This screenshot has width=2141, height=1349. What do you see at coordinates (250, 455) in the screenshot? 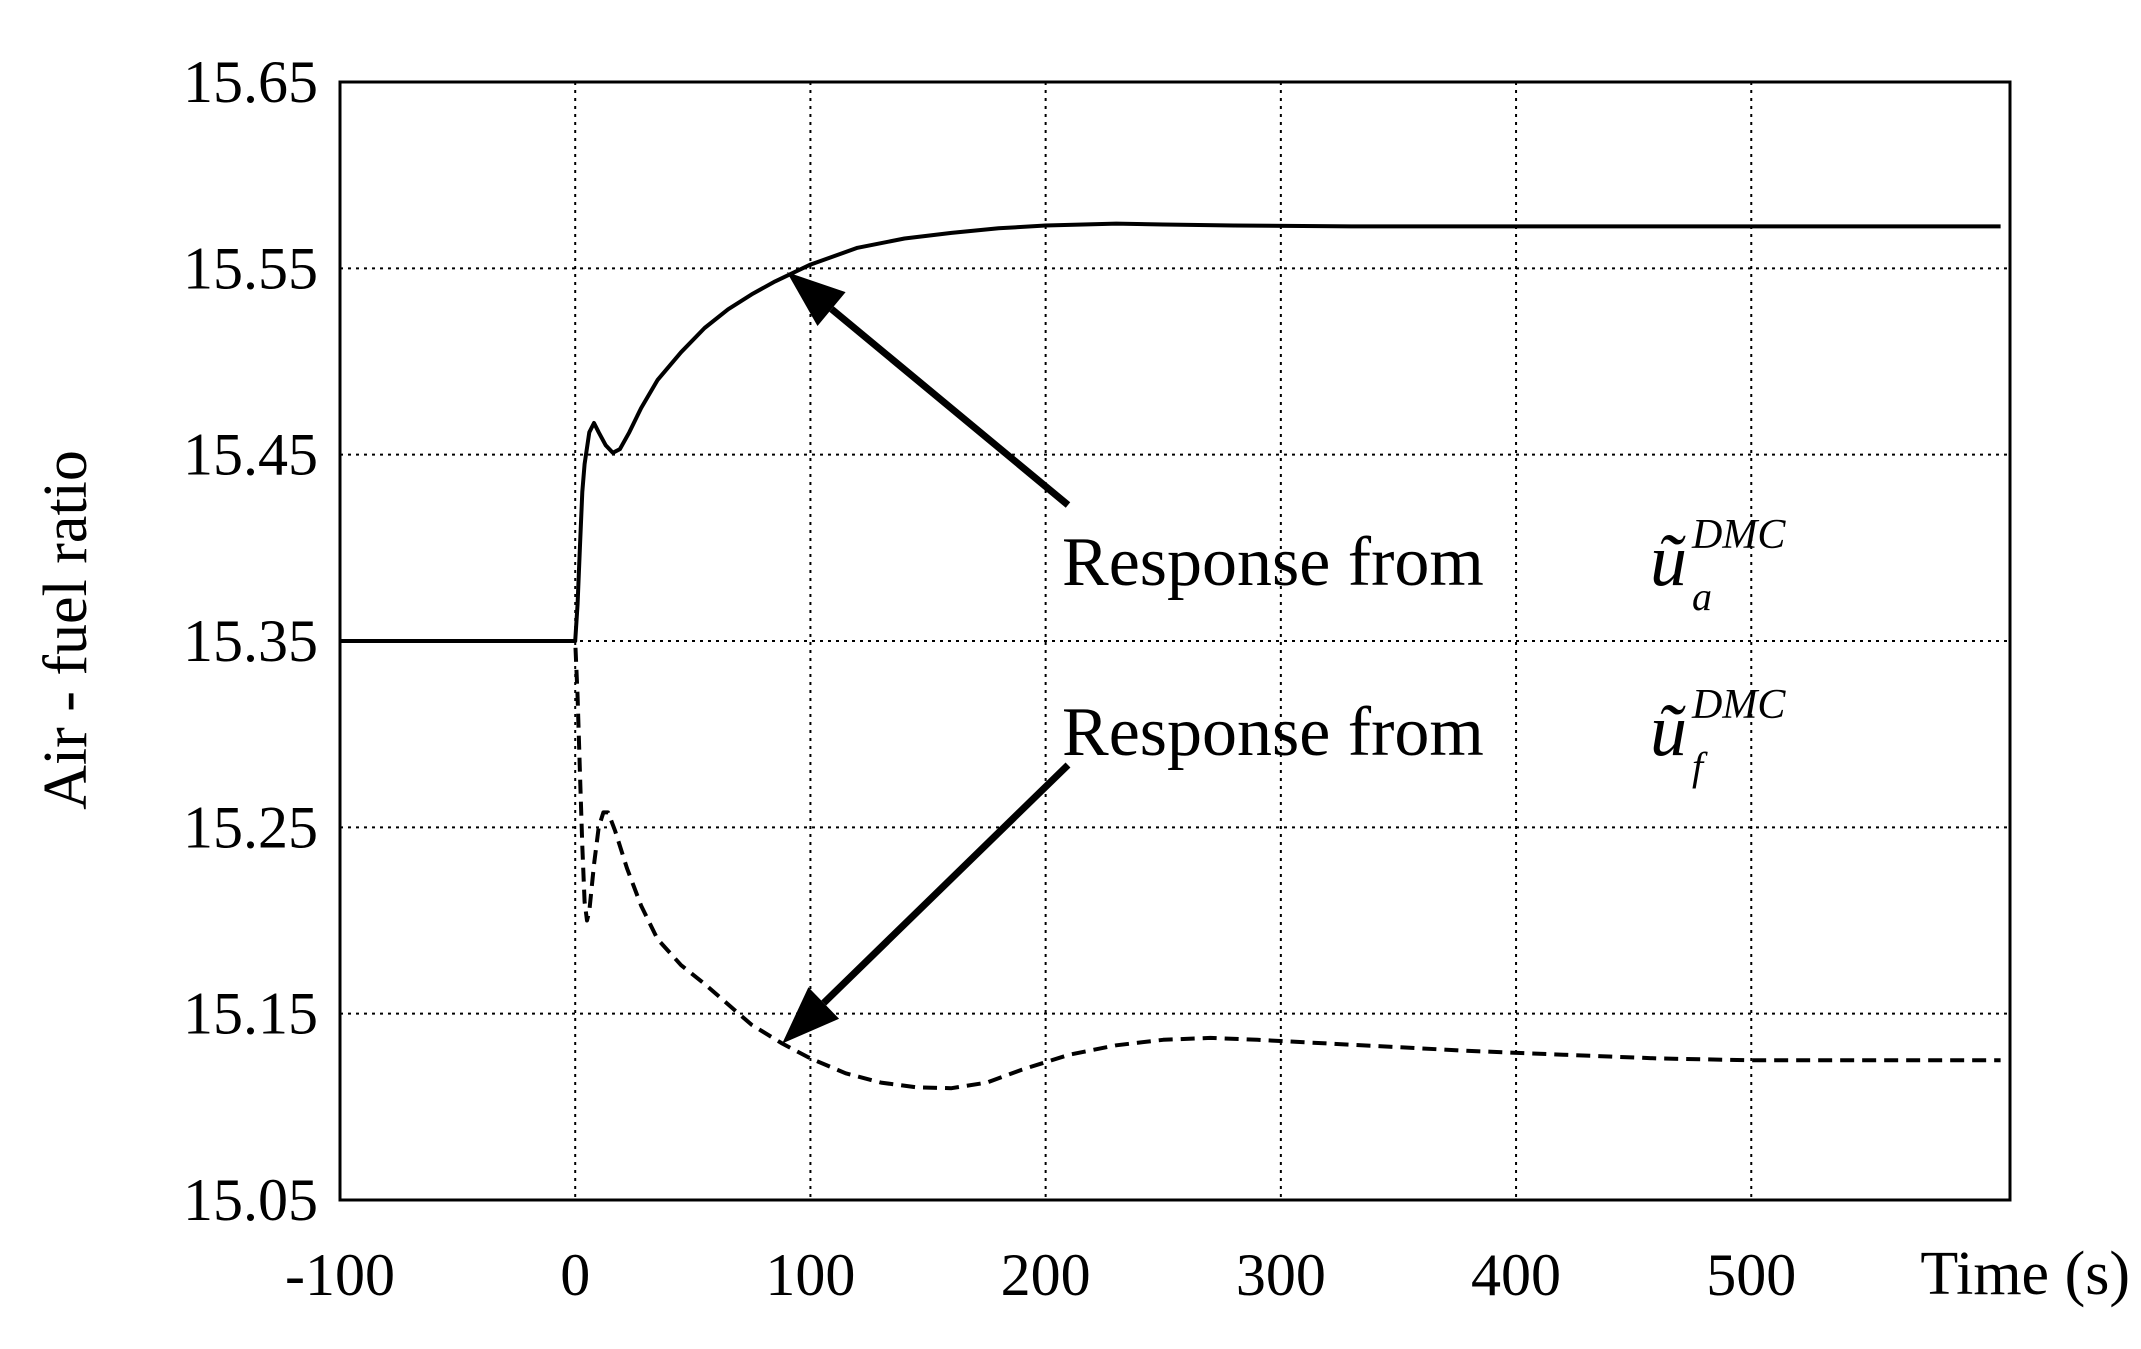
I see `y-tick-label: 15.45` at bounding box center [250, 455].